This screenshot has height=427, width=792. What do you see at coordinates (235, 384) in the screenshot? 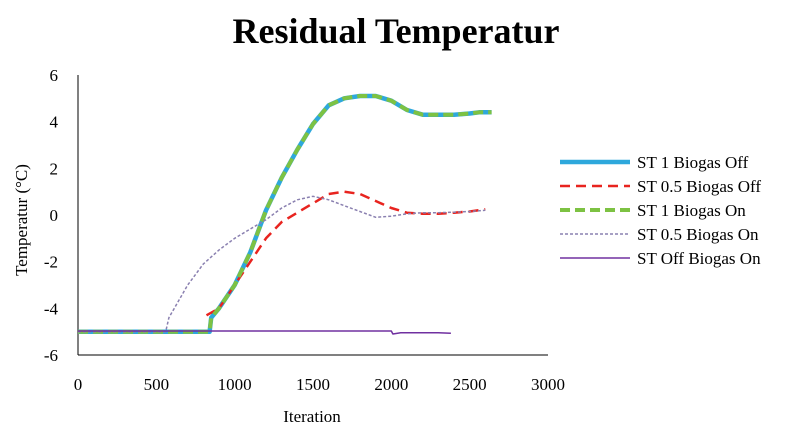
I see `x-tick-label: 1000` at bounding box center [235, 384].